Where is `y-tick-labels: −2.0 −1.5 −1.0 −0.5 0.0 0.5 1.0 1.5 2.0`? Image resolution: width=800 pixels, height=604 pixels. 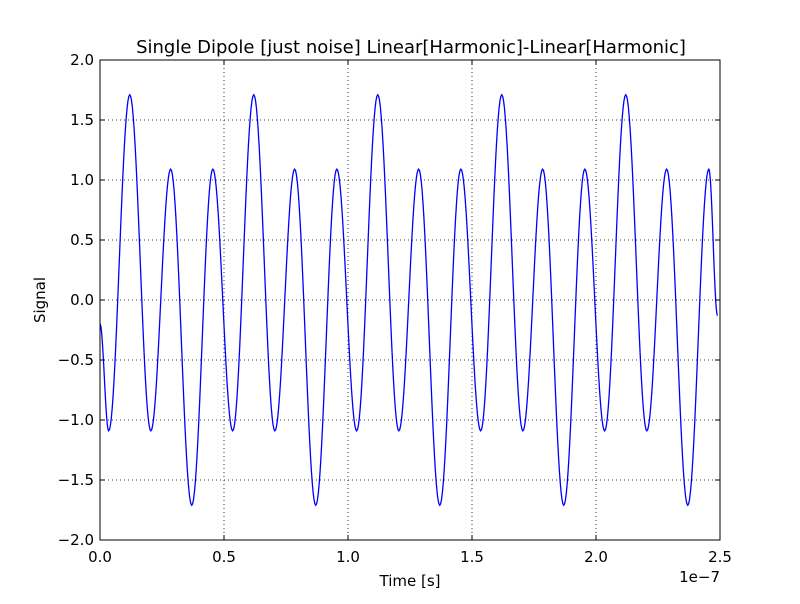
y-tick-labels: −2.0 −1.5 −1.0 −0.5 0.0 0.5 1.0 1.5 2.0 is located at coordinates (76, 300).